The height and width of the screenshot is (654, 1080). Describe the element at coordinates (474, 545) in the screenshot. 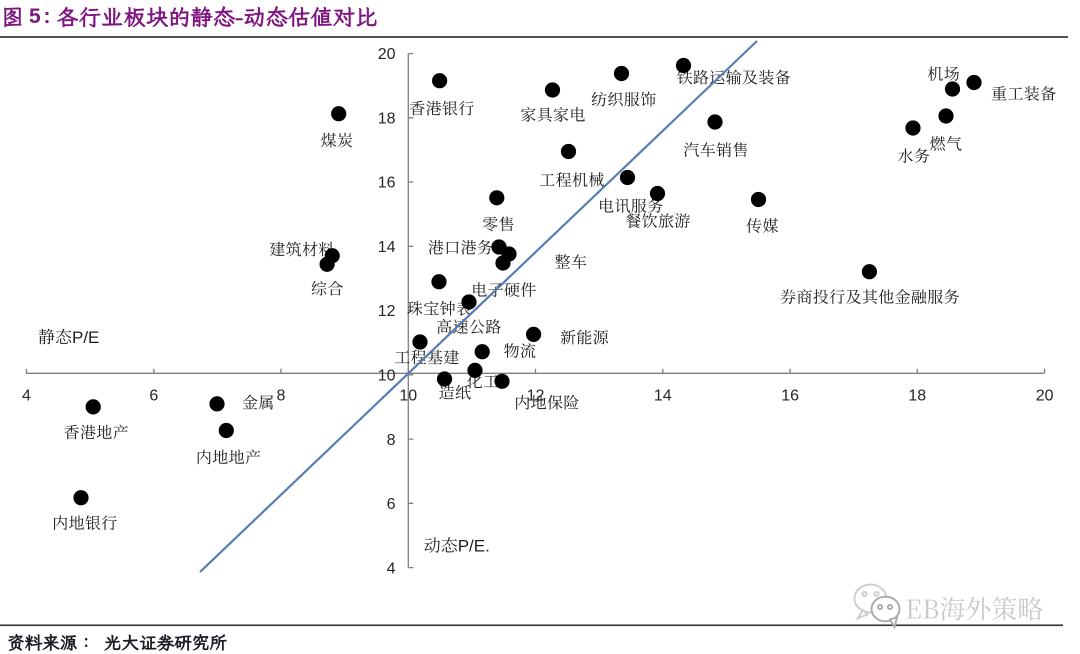

I see `svg-text: P/E.` at that location.